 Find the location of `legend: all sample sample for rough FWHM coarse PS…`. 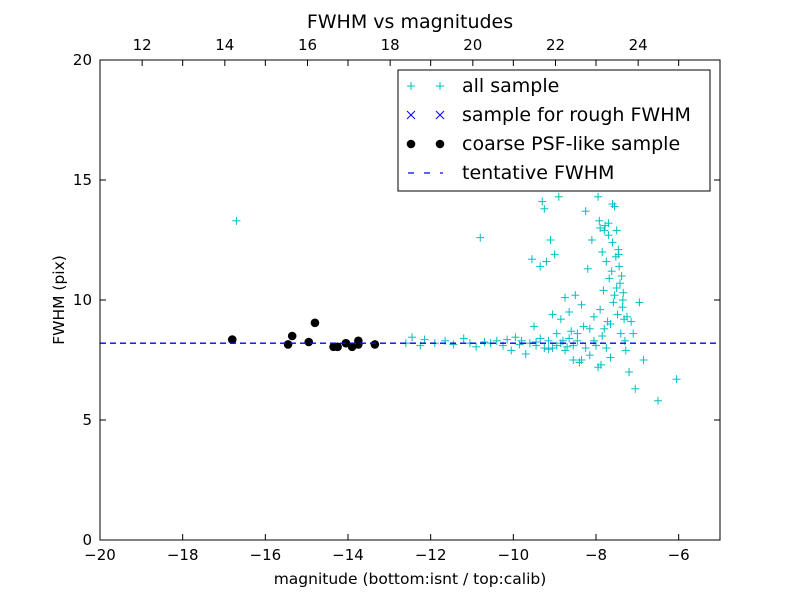

legend: all sample sample for rough FWHM coarse PS… is located at coordinates (554, 130).